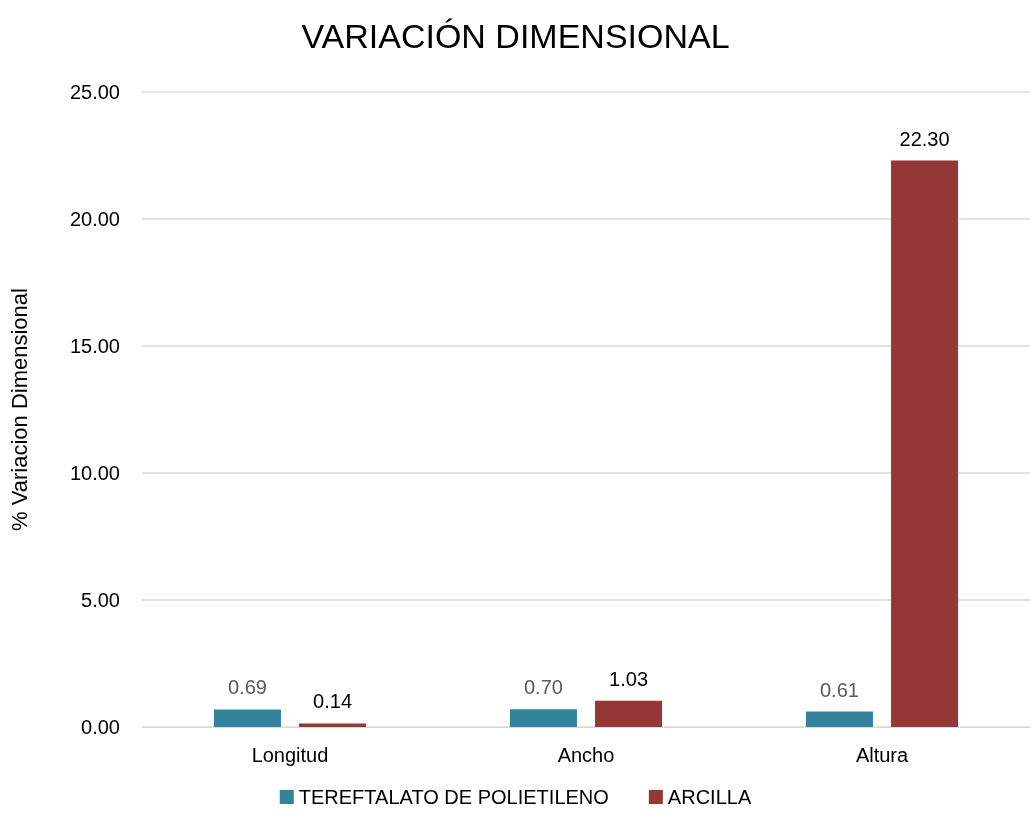 Image resolution: width=1031 pixels, height=816 pixels. Describe the element at coordinates (94, 219) in the screenshot. I see `y-tick-label: 20.00` at that location.